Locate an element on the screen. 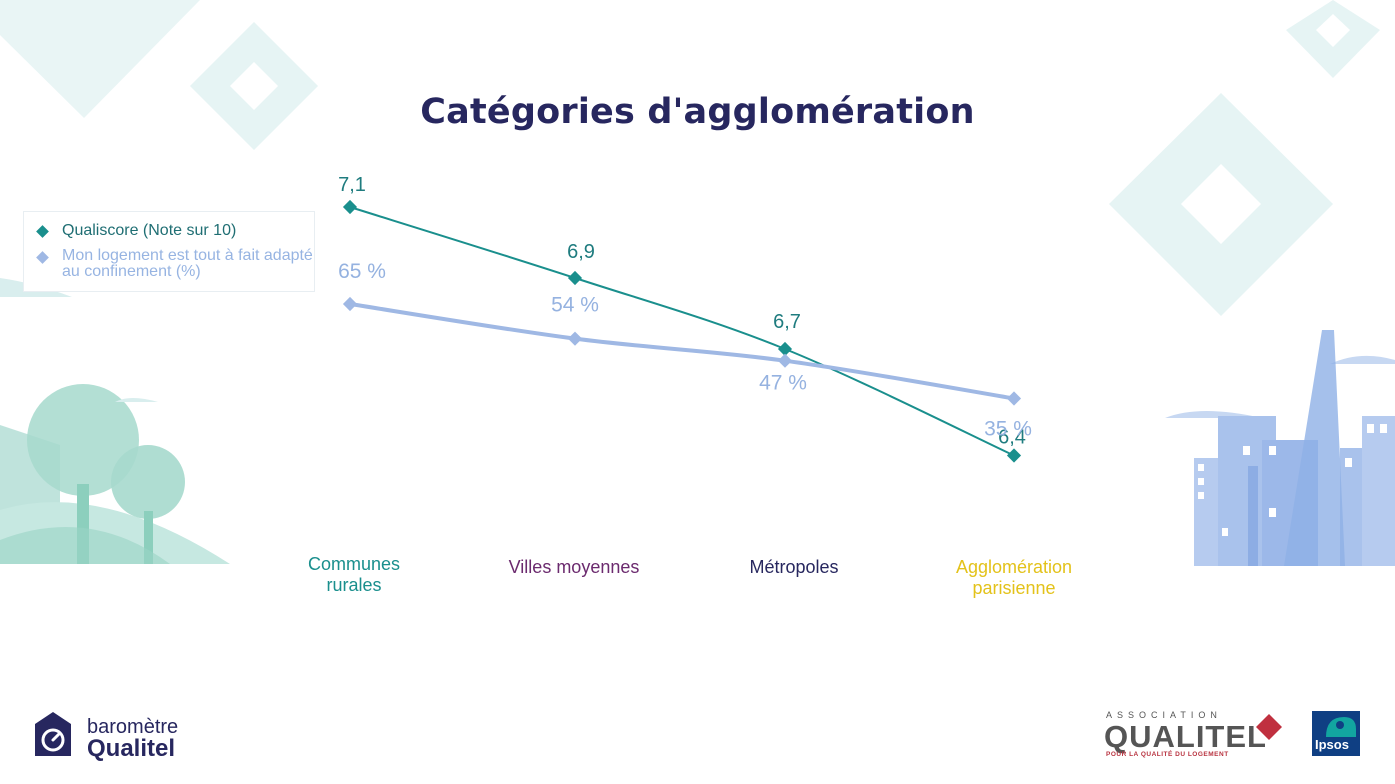 The width and height of the screenshot is (1395, 784). ipsos-figure-icon is located at coordinates (1341, 727).